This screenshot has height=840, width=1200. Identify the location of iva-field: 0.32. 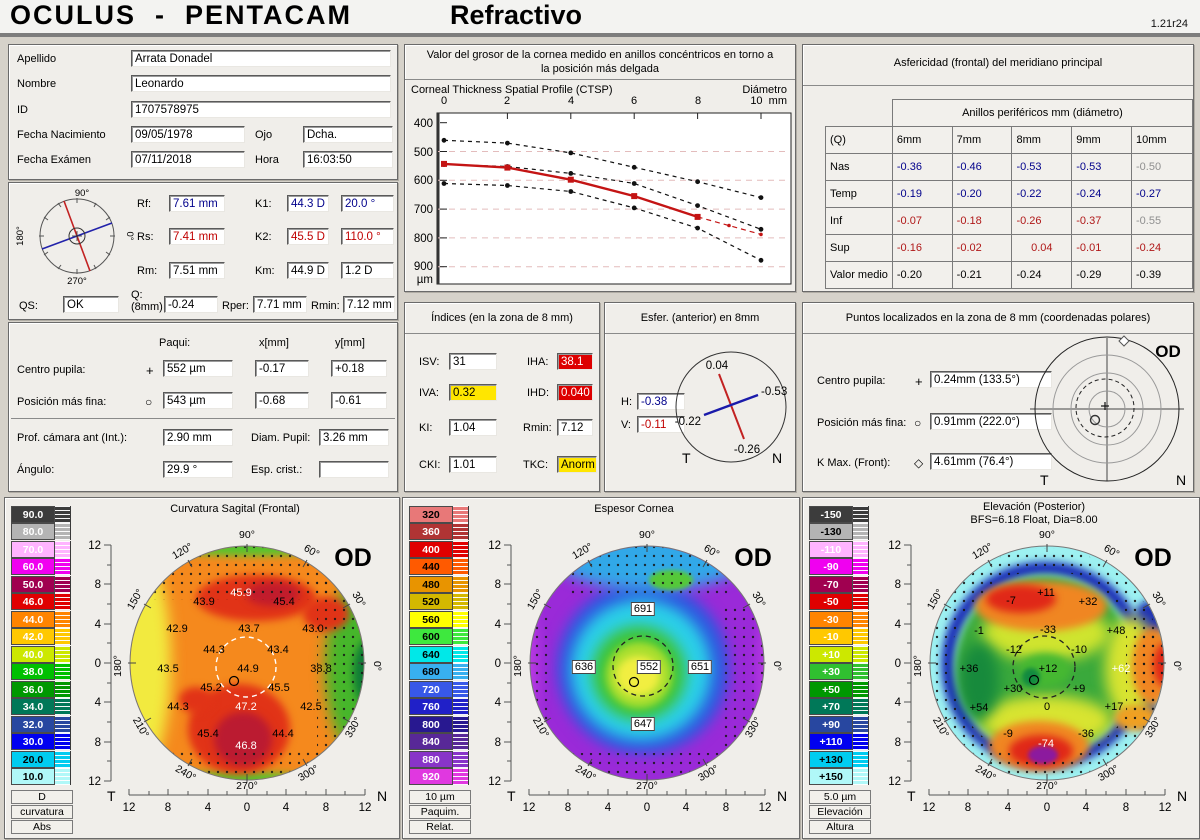
(473, 392).